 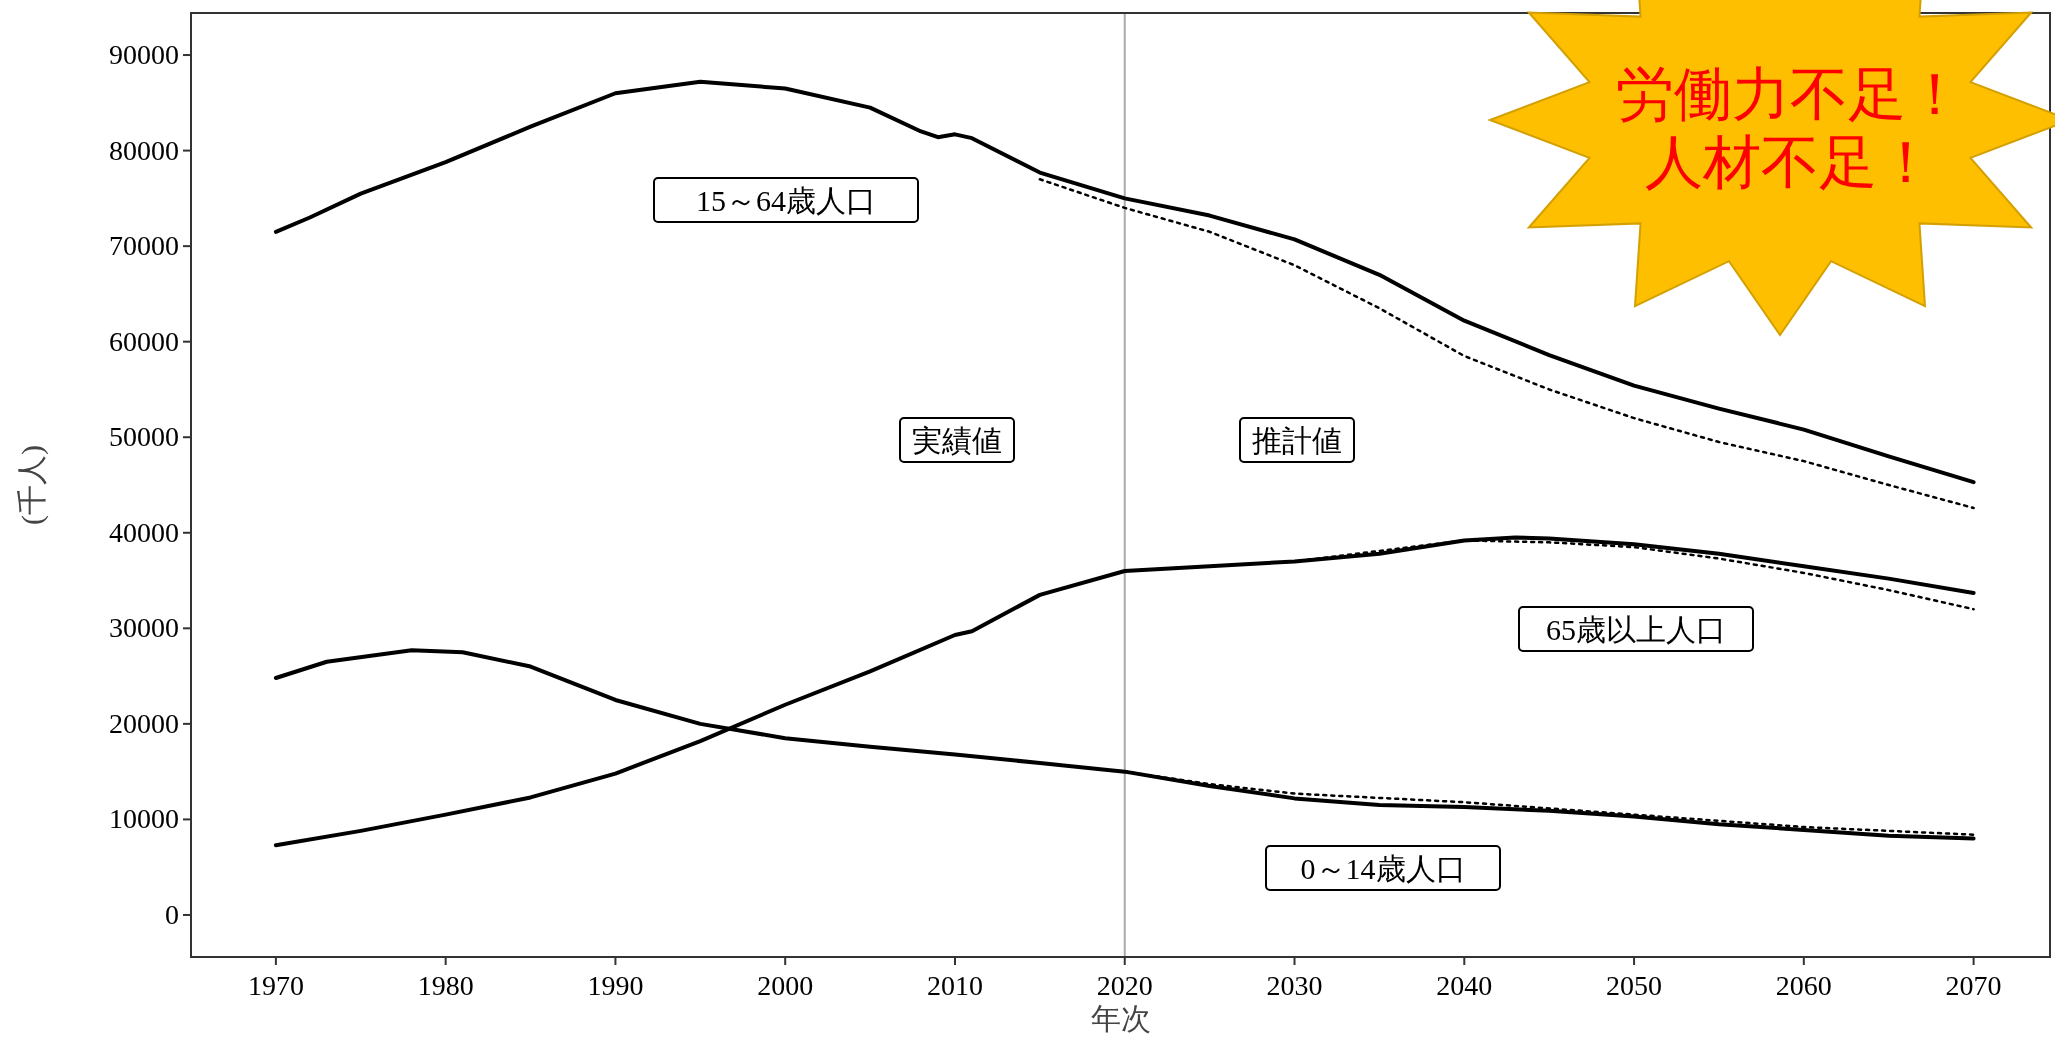 What do you see at coordinates (144, 532) in the screenshot?
I see `y-tick-label: 40000` at bounding box center [144, 532].